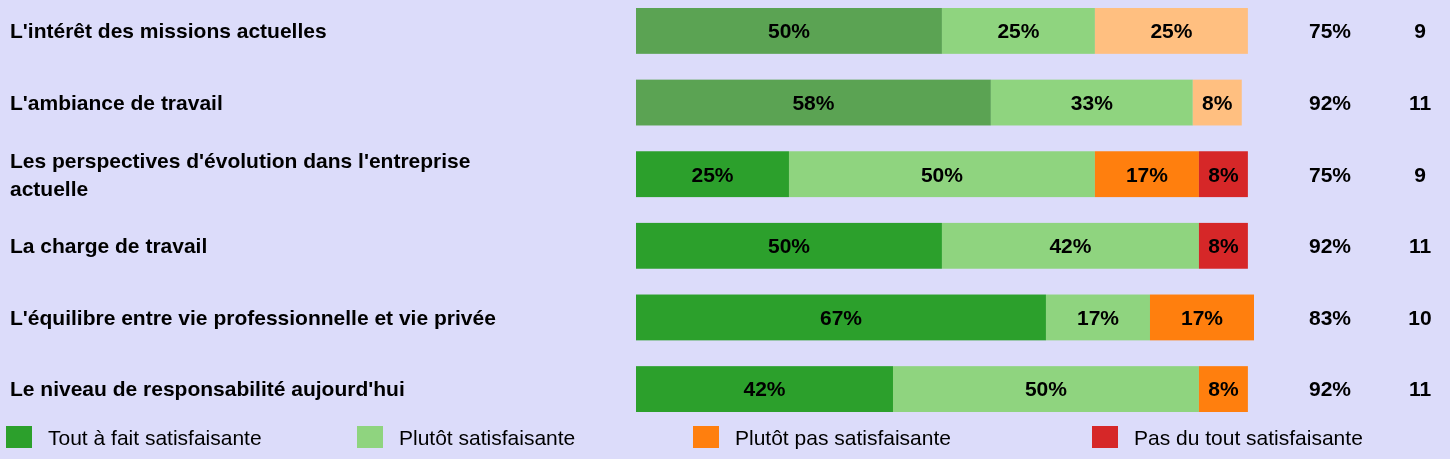 The image size is (1450, 459). I want to click on legend-label: Plutôt pas satisfaisante, so click(843, 437).